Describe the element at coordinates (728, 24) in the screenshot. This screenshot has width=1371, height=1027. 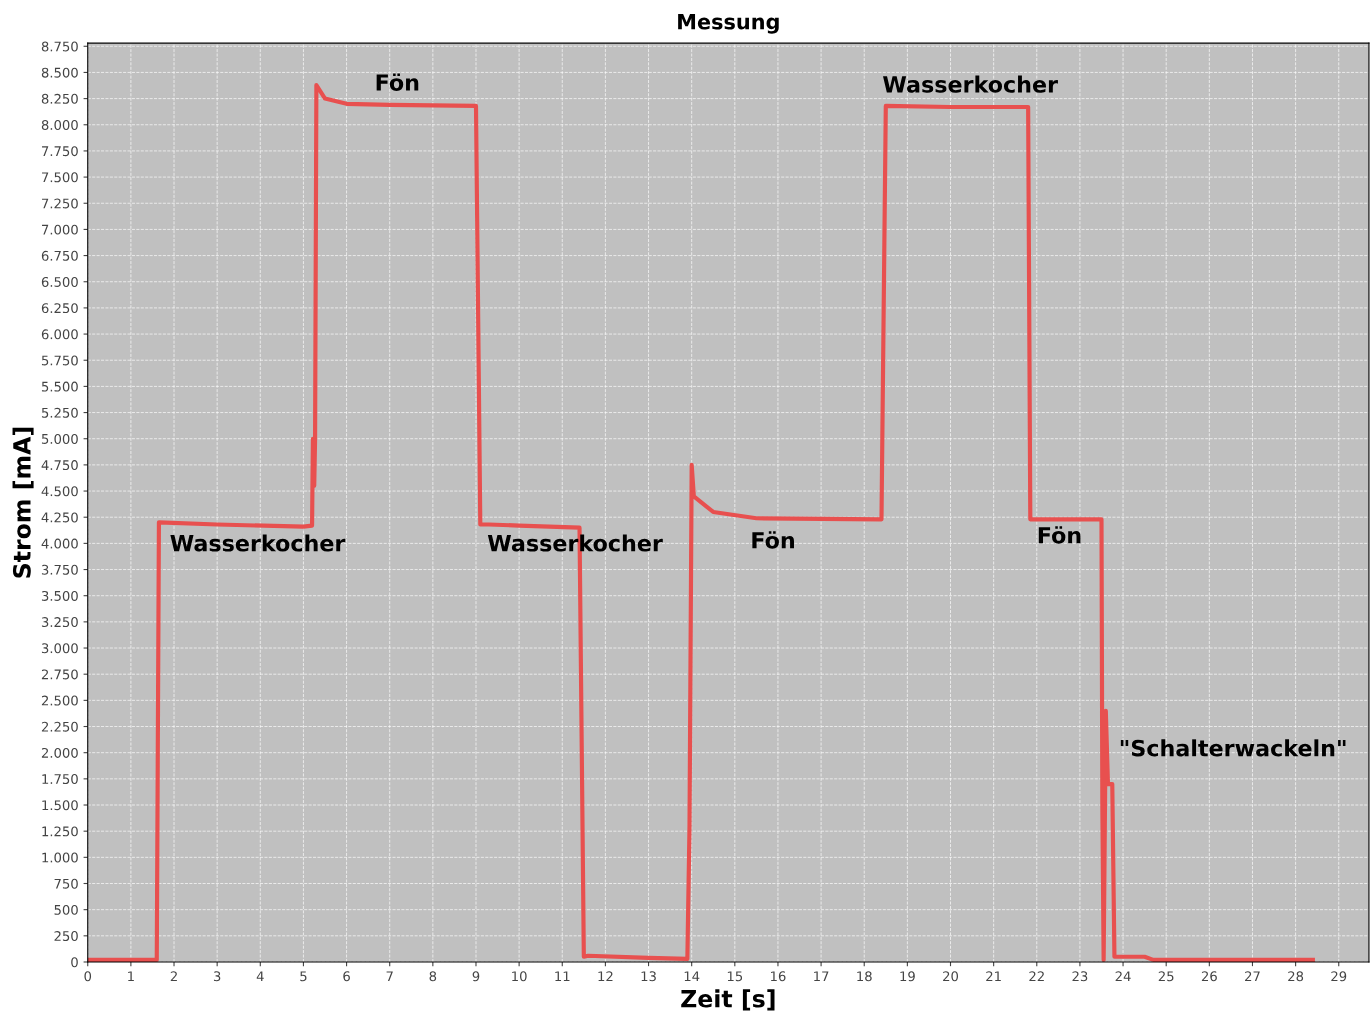
I see `chart-title: Messung` at that location.